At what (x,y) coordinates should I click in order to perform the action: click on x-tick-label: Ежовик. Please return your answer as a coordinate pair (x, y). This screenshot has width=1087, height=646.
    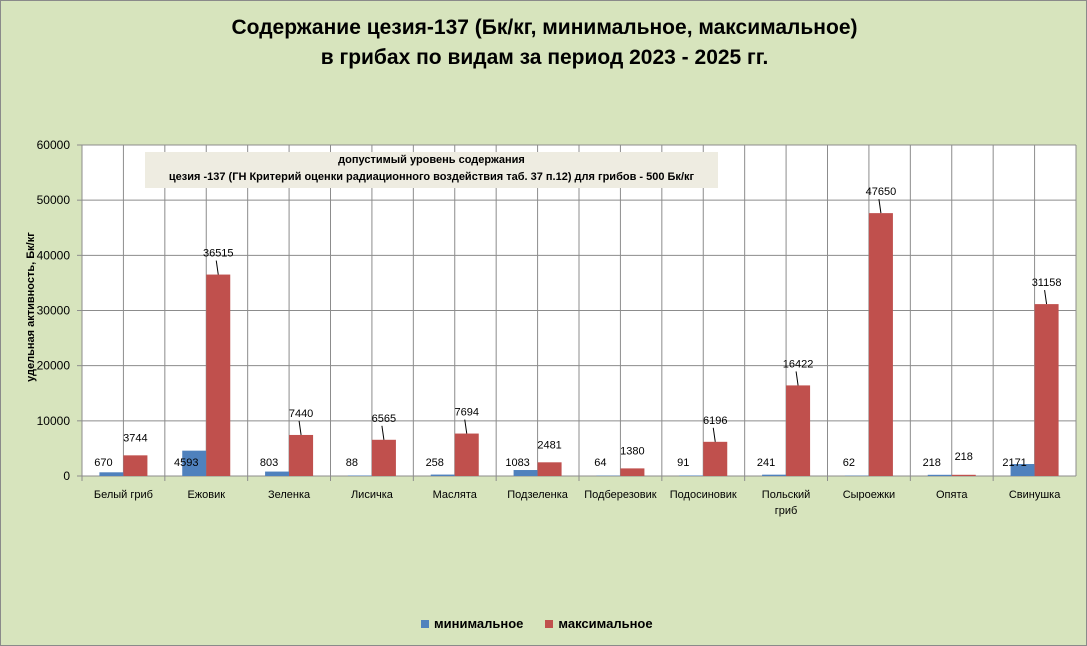
    Looking at the image, I should click on (206, 495).